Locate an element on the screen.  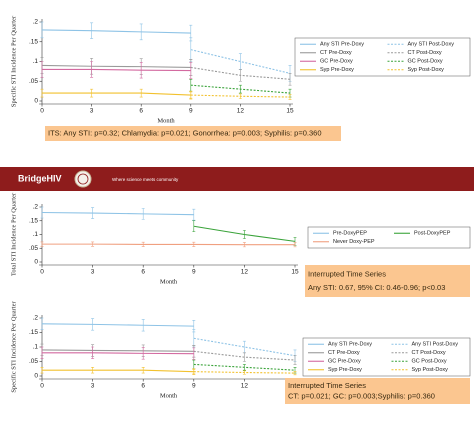
y-tick-label: .2 is located at coordinates (36, 22).